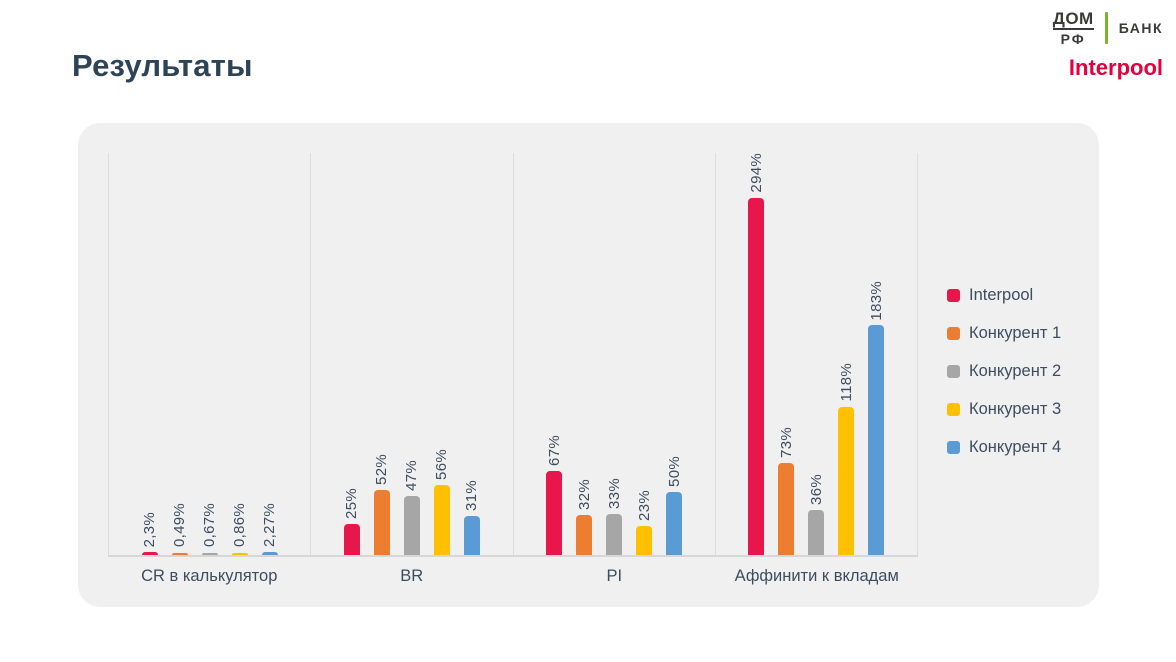  What do you see at coordinates (674, 472) in the screenshot?
I see `bar-value-label: 50%` at bounding box center [674, 472].